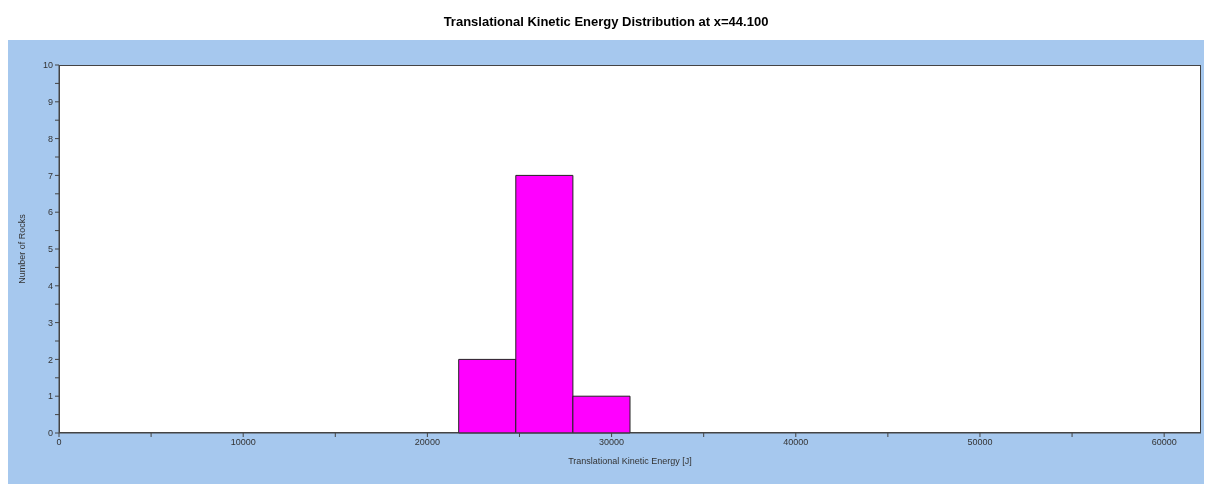 The height and width of the screenshot is (484, 1212). I want to click on x-tick-label: 20000, so click(427, 442).